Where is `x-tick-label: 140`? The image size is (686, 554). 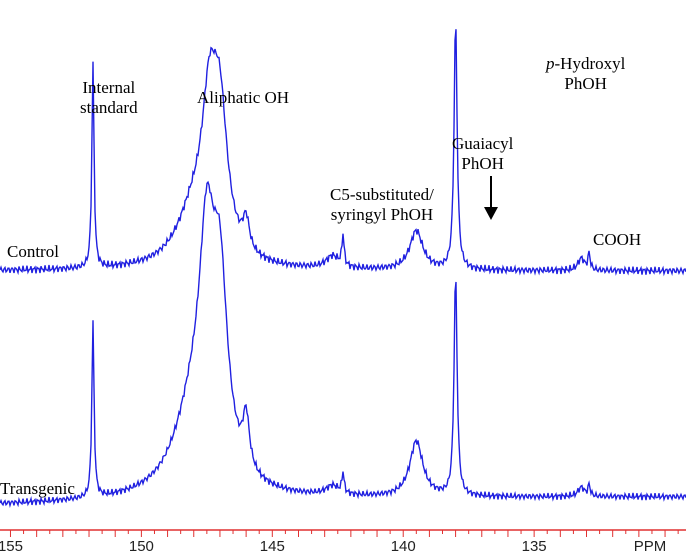
x-tick-label: 140 is located at coordinates (403, 546).